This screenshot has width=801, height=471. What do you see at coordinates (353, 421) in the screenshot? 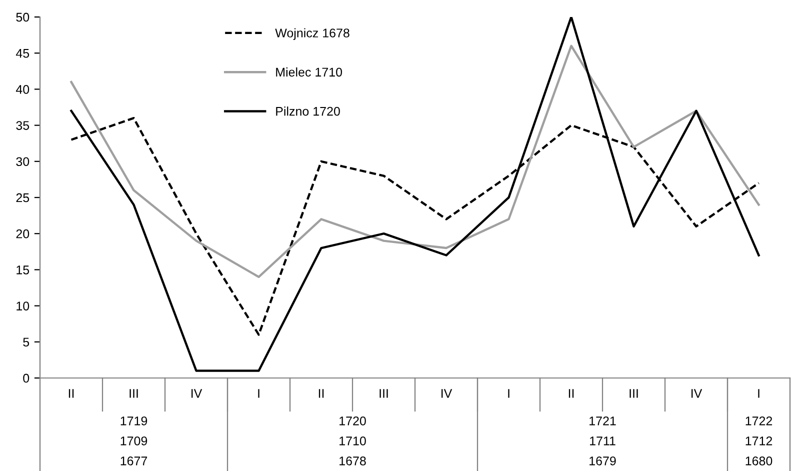
I see `text: 1720` at bounding box center [353, 421].